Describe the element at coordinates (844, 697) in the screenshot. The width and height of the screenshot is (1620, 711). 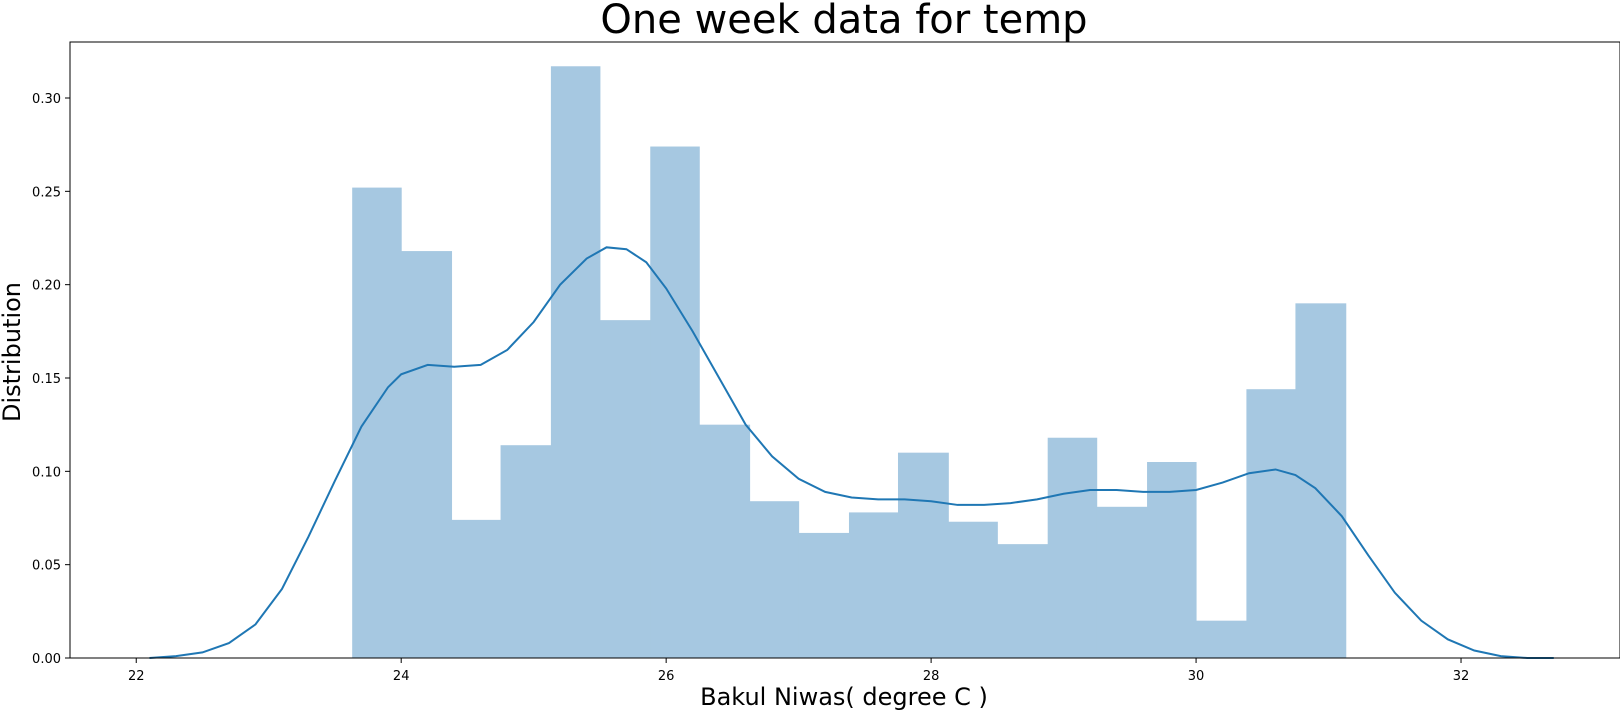
I see `x-axis-label: Bakul Niwas( degree C )` at that location.